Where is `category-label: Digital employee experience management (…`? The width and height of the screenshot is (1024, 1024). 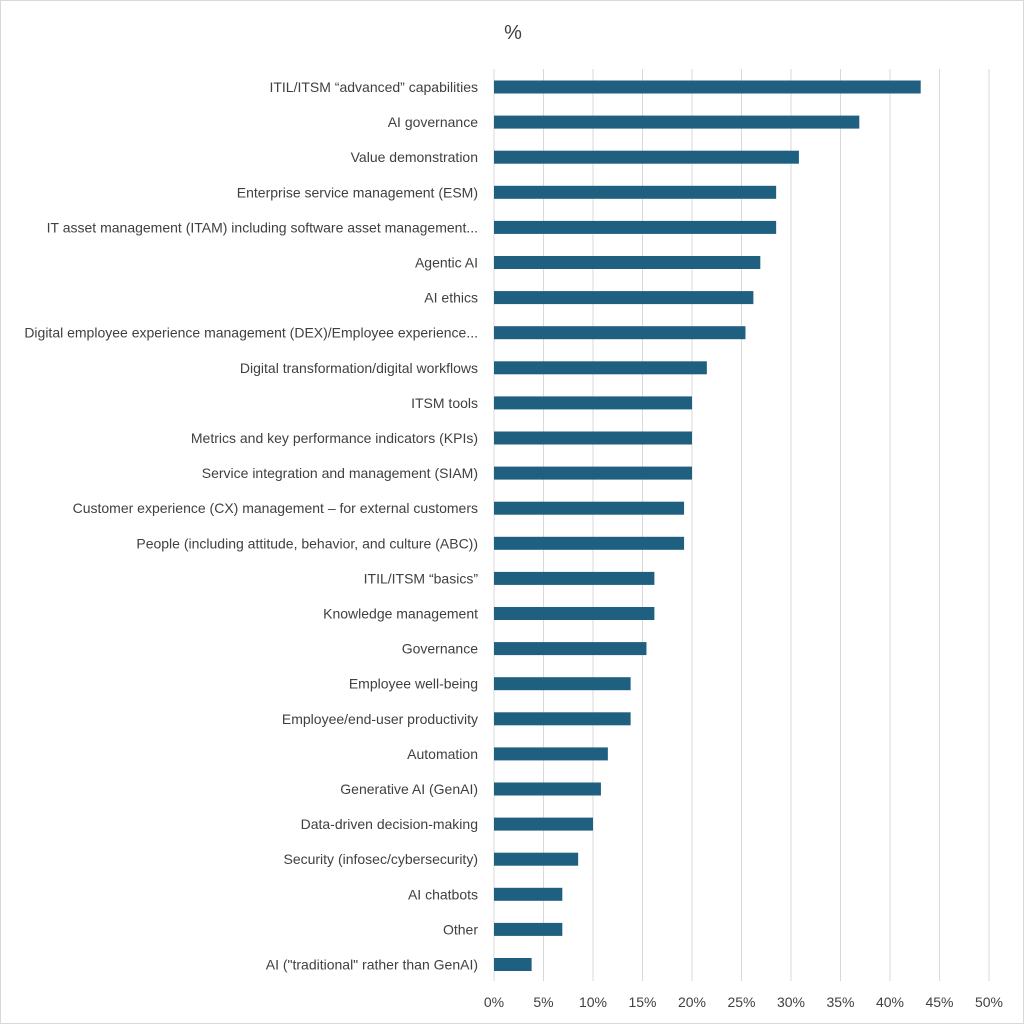
category-label: Digital employee experience management (… is located at coordinates (251, 333).